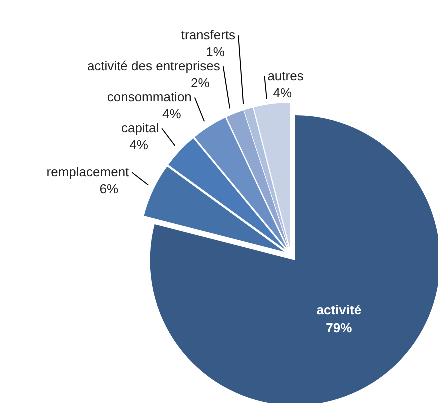  Describe the element at coordinates (339, 310) in the screenshot. I see `slice-label: activité` at that location.